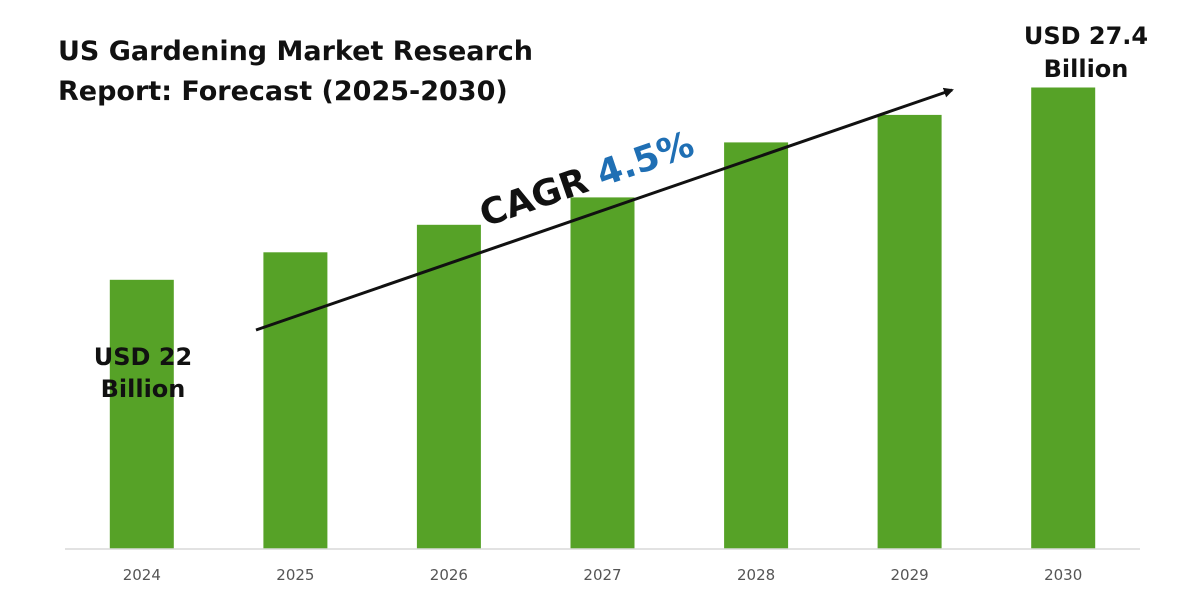 The height and width of the screenshot is (600, 1200). I want to click on chart-title-line-1: US Gardening Market Research, so click(295, 51).